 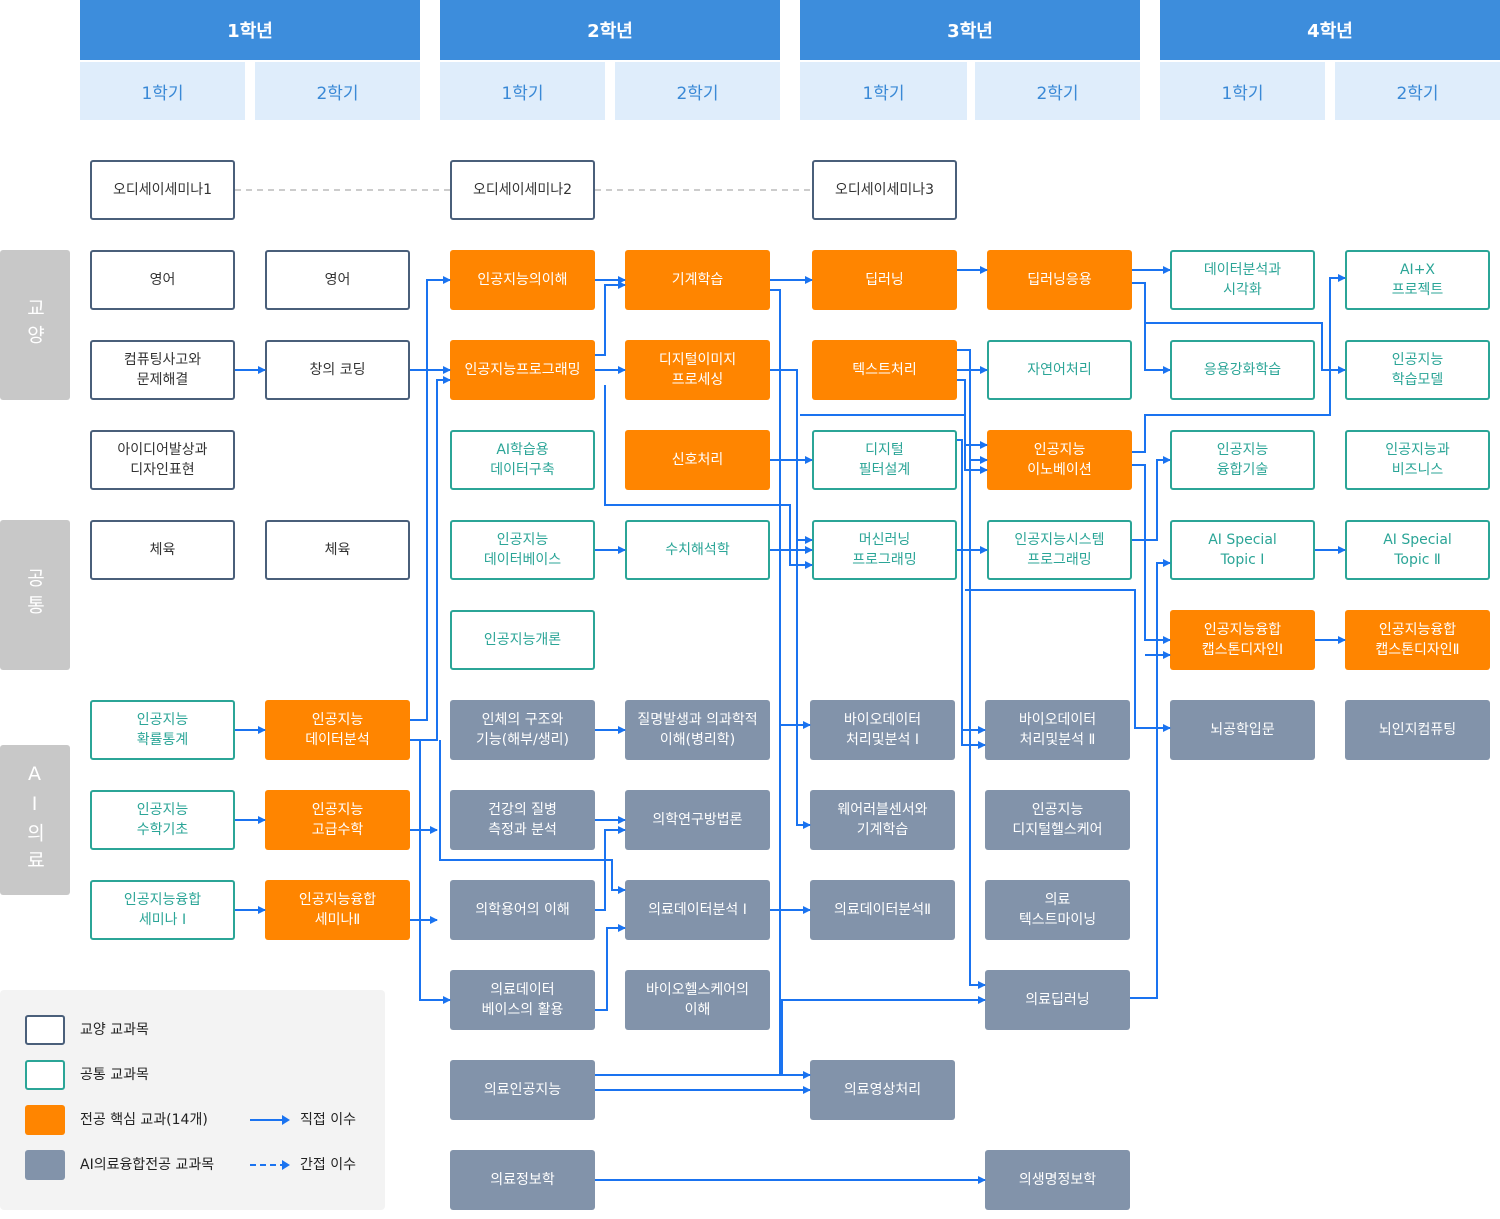 What do you see at coordinates (337, 550) in the screenshot?
I see `course-pe2: 체육` at bounding box center [337, 550].